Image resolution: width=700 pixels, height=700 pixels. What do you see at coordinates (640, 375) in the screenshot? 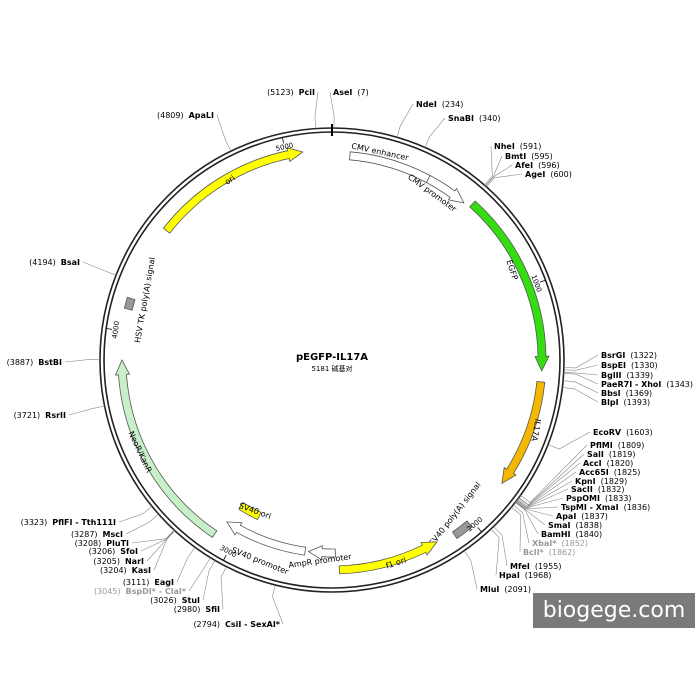
I see `site-position: (1339)` at bounding box center [640, 375].